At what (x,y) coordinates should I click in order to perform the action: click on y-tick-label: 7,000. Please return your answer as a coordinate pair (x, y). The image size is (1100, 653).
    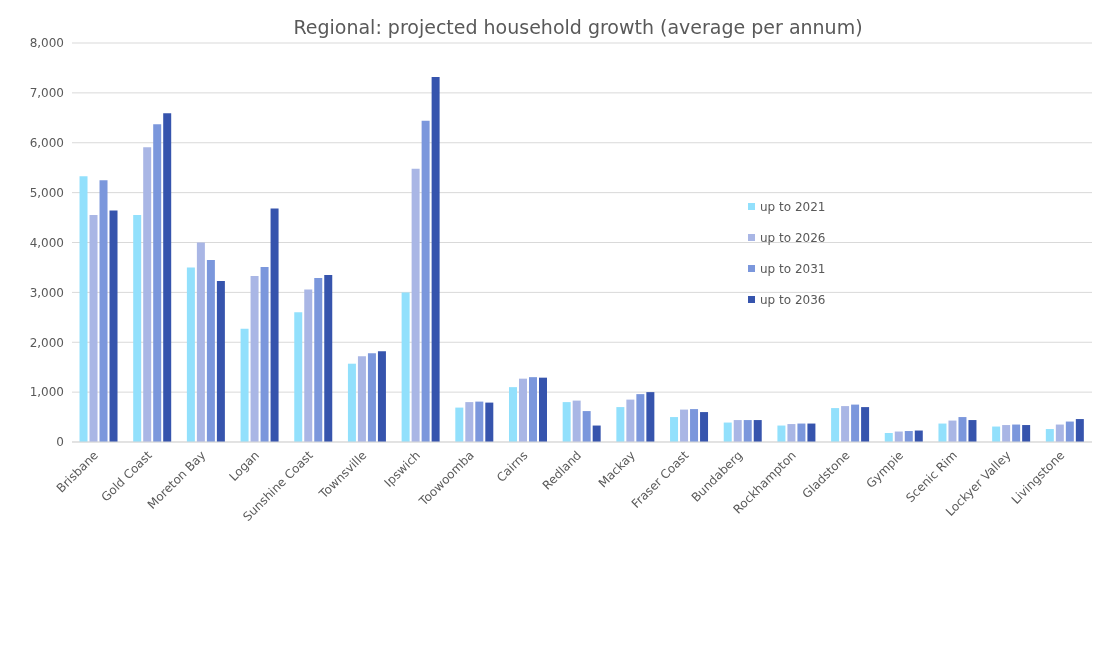
    Looking at the image, I should click on (46, 93).